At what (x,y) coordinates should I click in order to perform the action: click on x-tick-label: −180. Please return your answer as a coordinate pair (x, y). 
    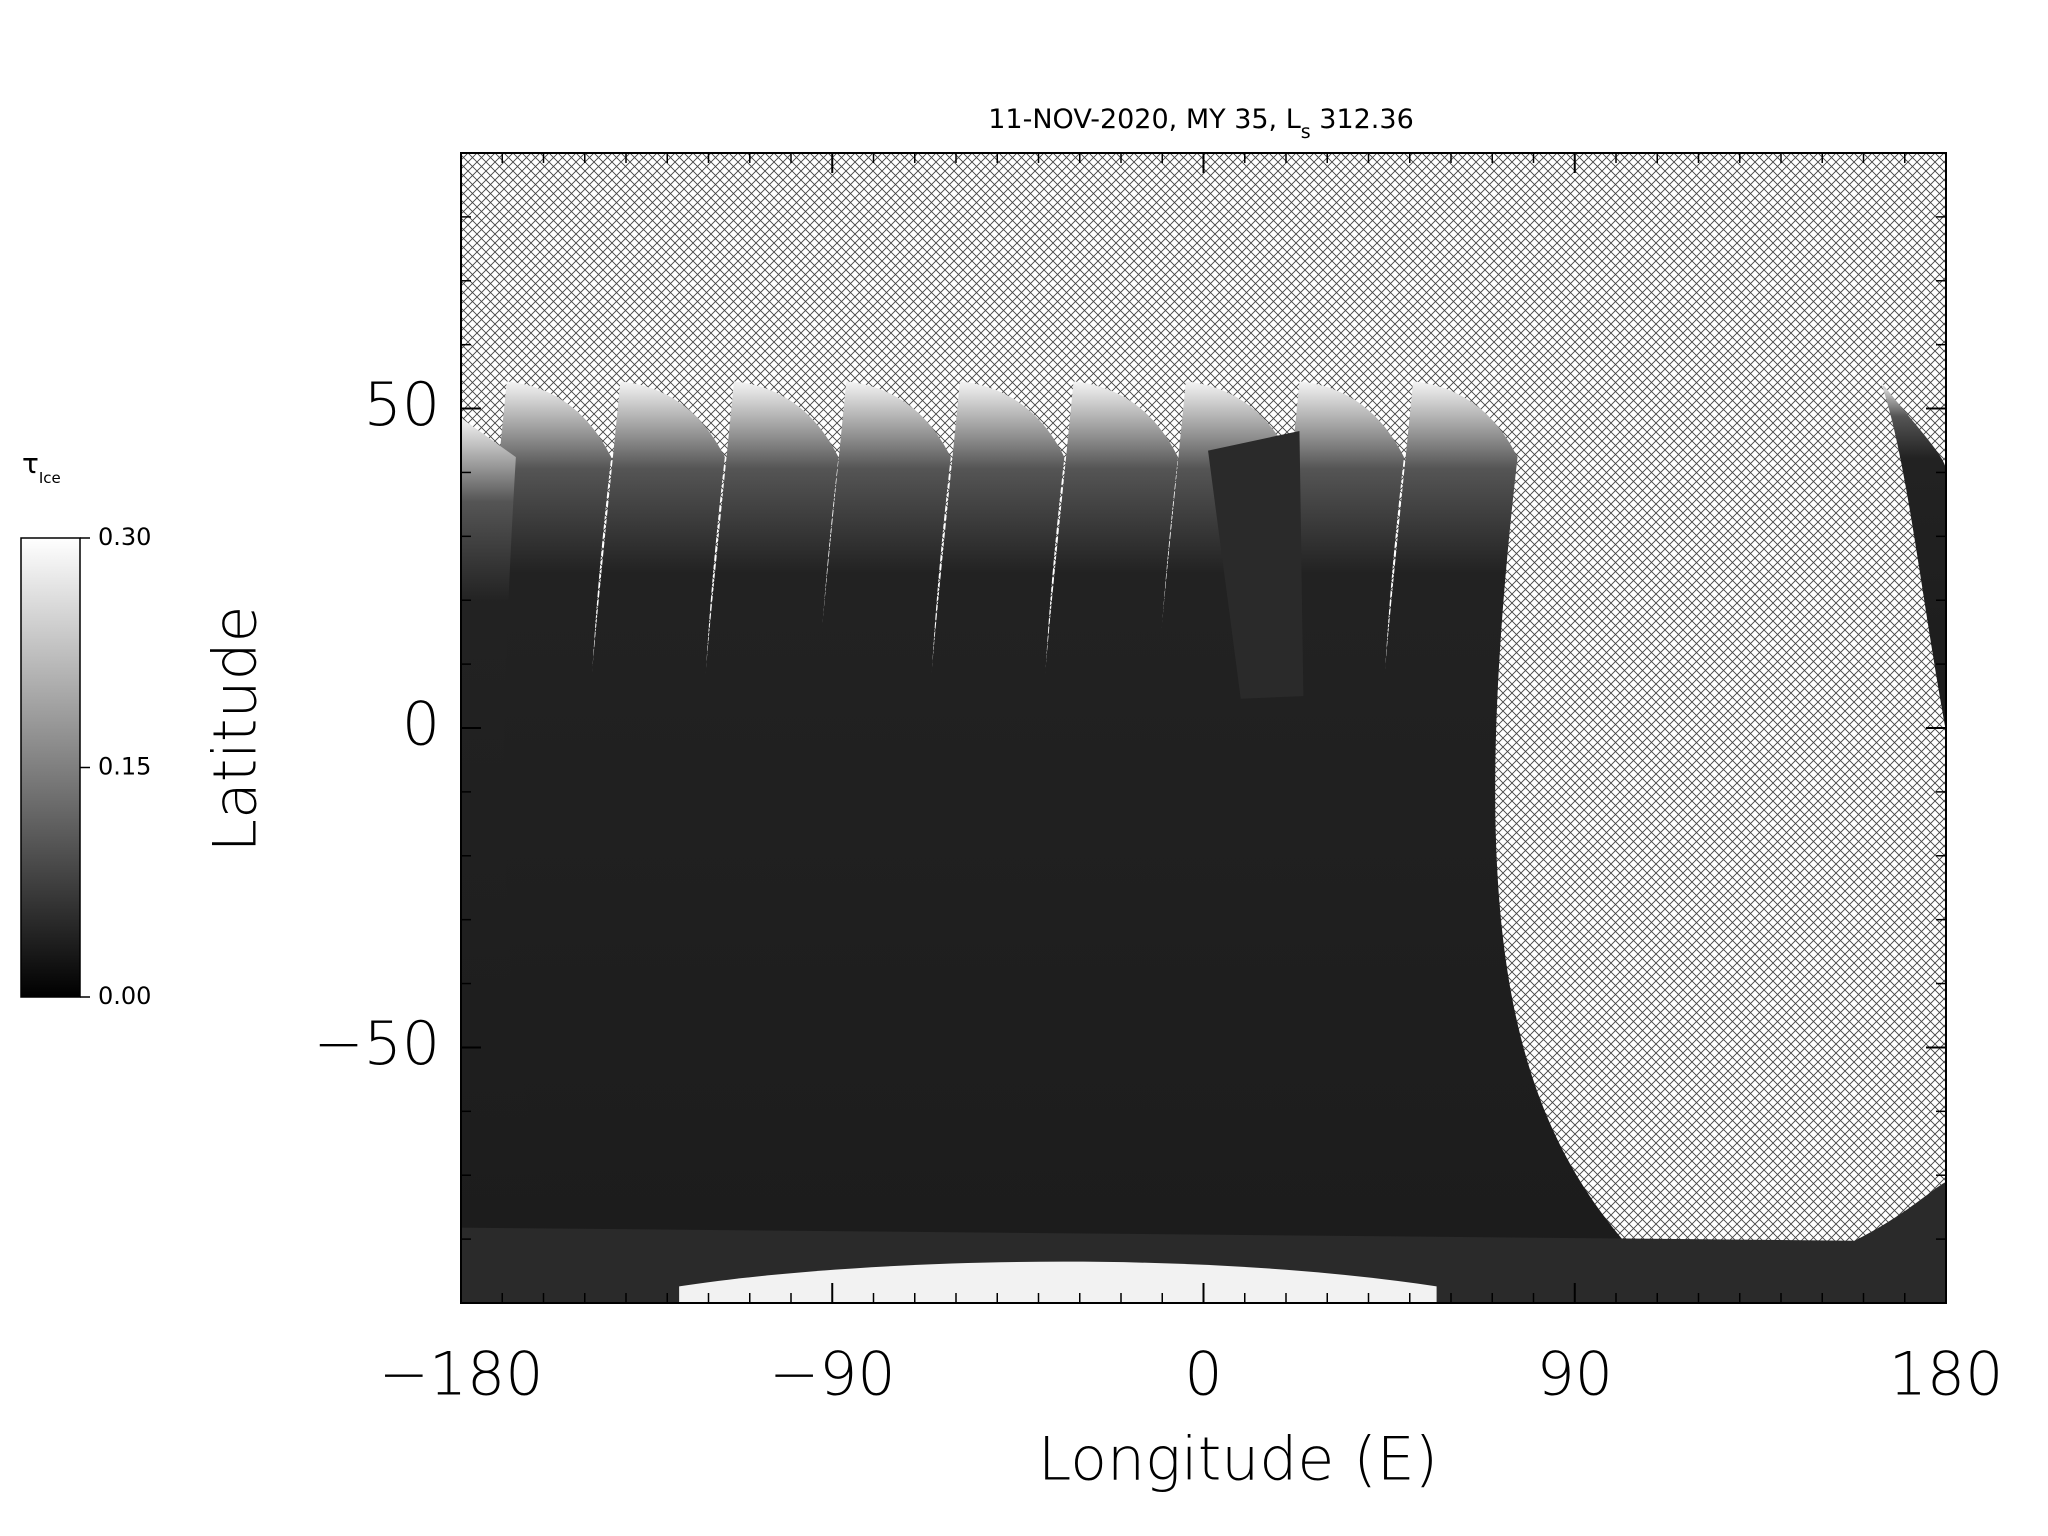
    Looking at the image, I should click on (461, 1375).